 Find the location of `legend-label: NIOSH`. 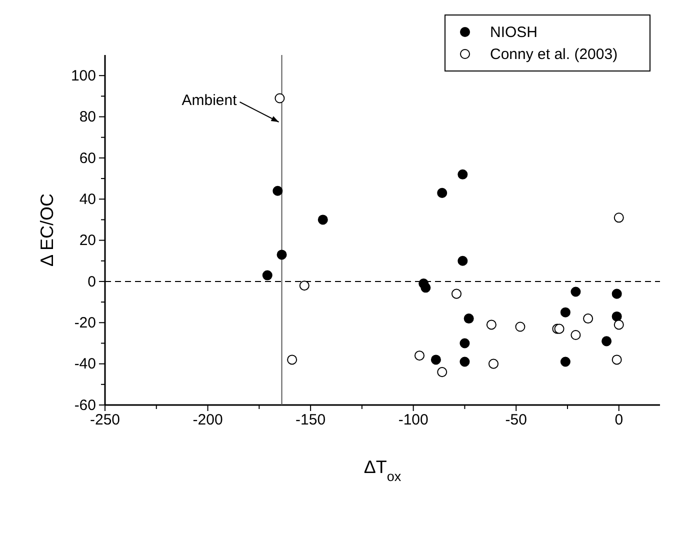

legend-label: NIOSH is located at coordinates (514, 32).